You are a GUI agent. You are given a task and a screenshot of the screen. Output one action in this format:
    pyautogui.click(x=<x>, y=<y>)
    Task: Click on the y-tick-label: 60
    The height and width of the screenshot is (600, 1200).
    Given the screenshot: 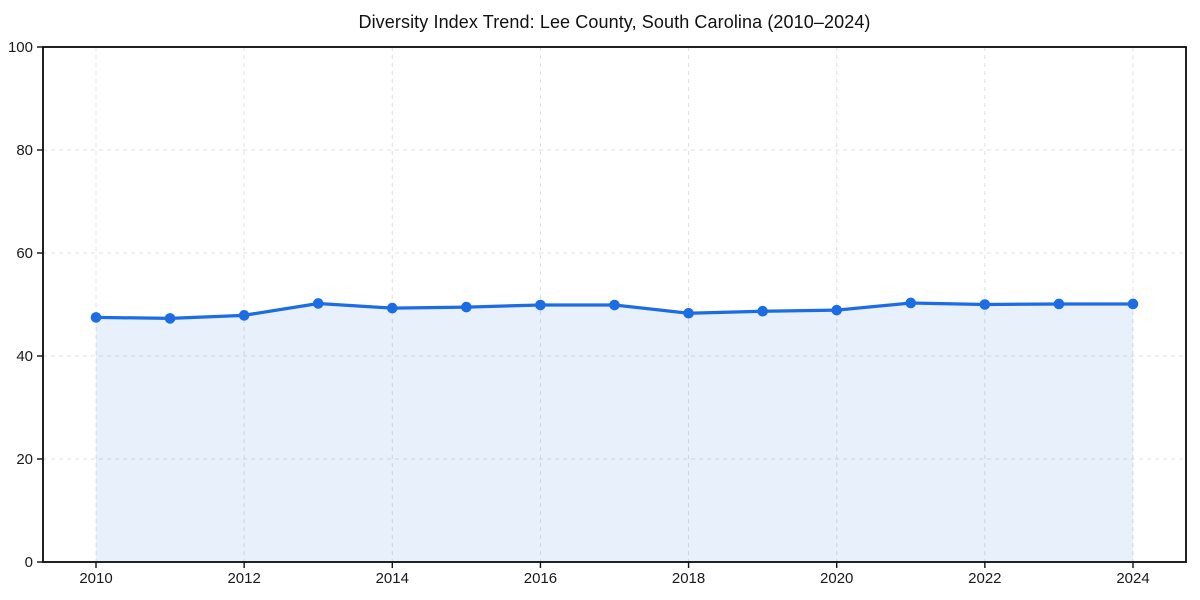 What is the action you would take?
    pyautogui.click(x=24, y=253)
    